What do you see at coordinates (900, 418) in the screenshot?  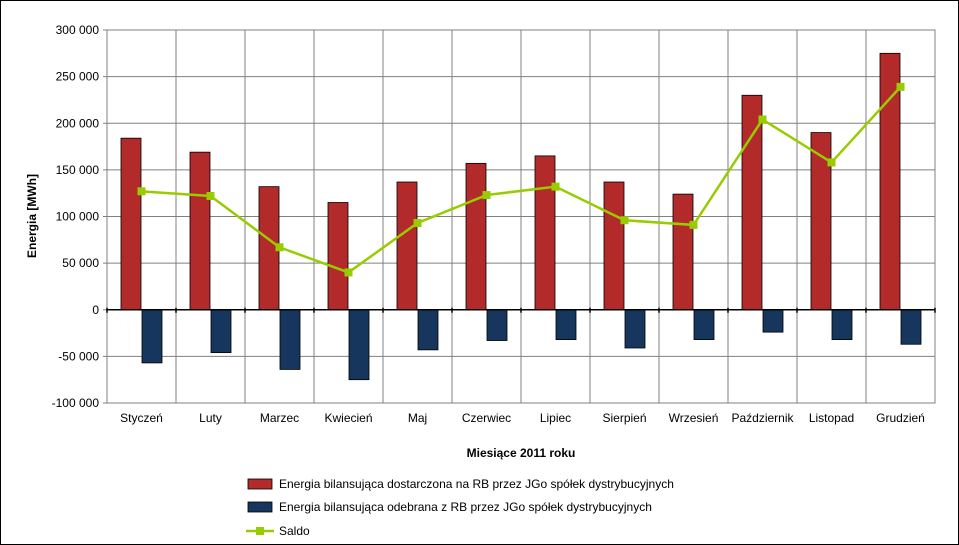 I see `x-tick-label: Grudzień` at bounding box center [900, 418].